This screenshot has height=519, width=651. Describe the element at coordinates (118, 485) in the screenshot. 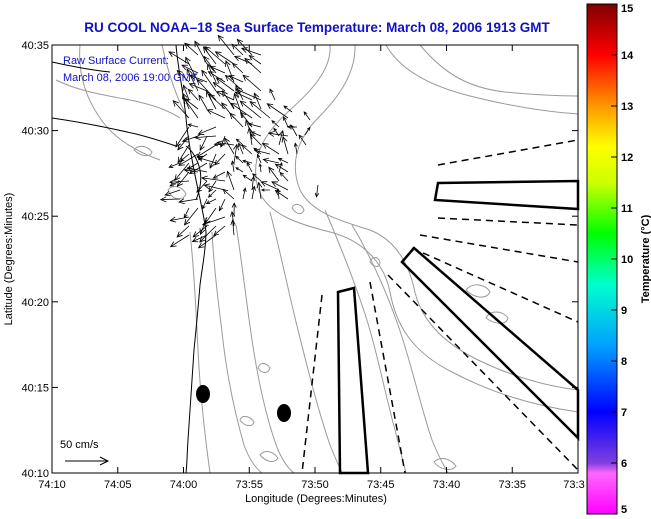

I see `x-tick-label: 74:05` at that location.